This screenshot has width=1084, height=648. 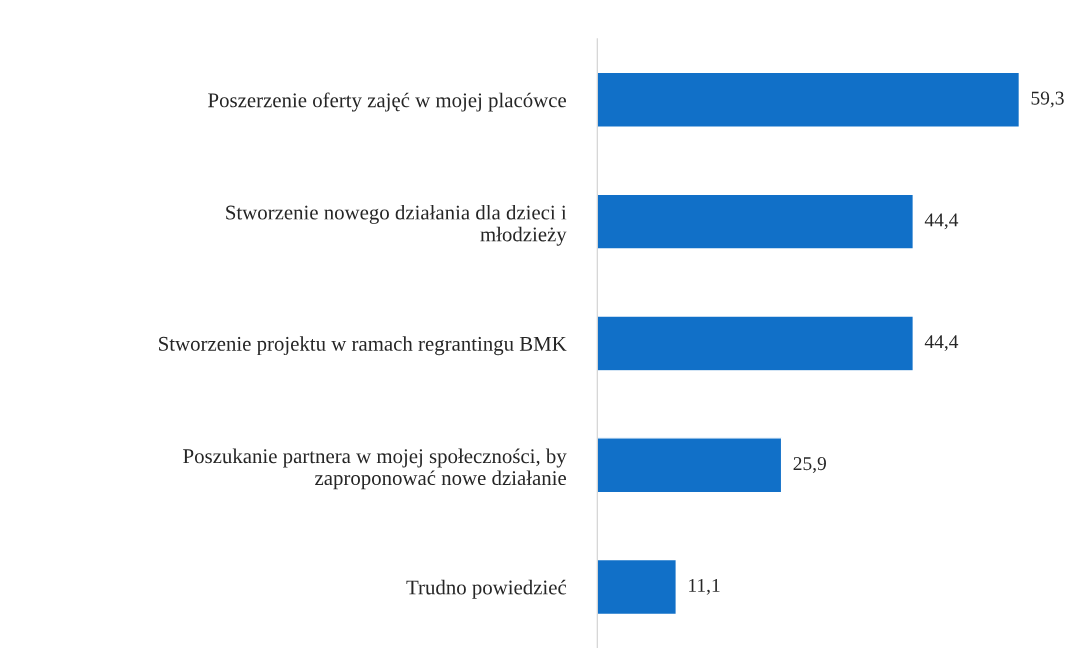 What do you see at coordinates (375, 469) in the screenshot?
I see `y-tick-label: Poszukanie partnera w mojej społeczności, by zaproponować nowe działanie` at bounding box center [375, 469].